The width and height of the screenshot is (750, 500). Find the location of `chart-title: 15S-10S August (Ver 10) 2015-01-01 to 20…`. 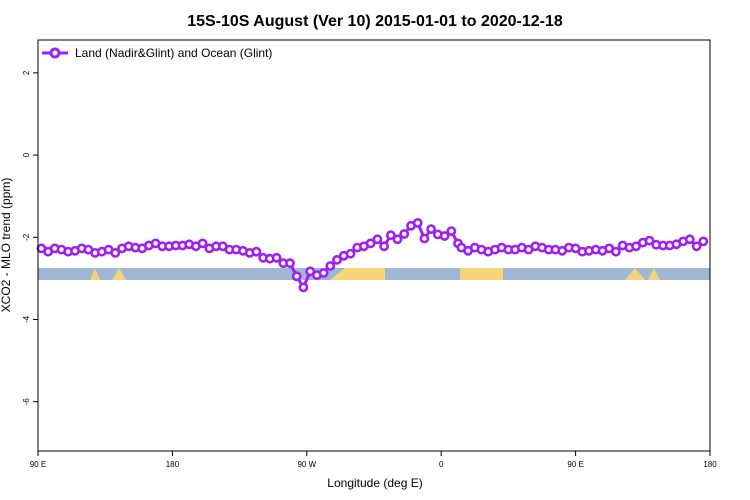

chart-title: 15S-10S August (Ver 10) 2015-01-01 to 20… is located at coordinates (375, 21).